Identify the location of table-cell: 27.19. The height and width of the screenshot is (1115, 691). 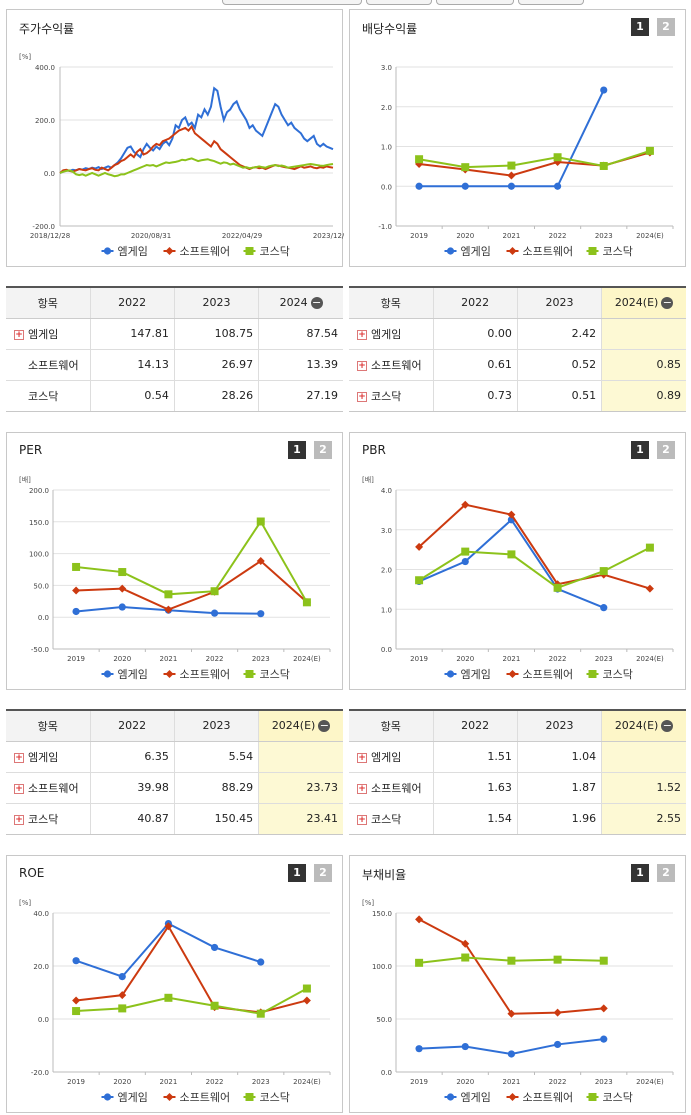
(300, 395).